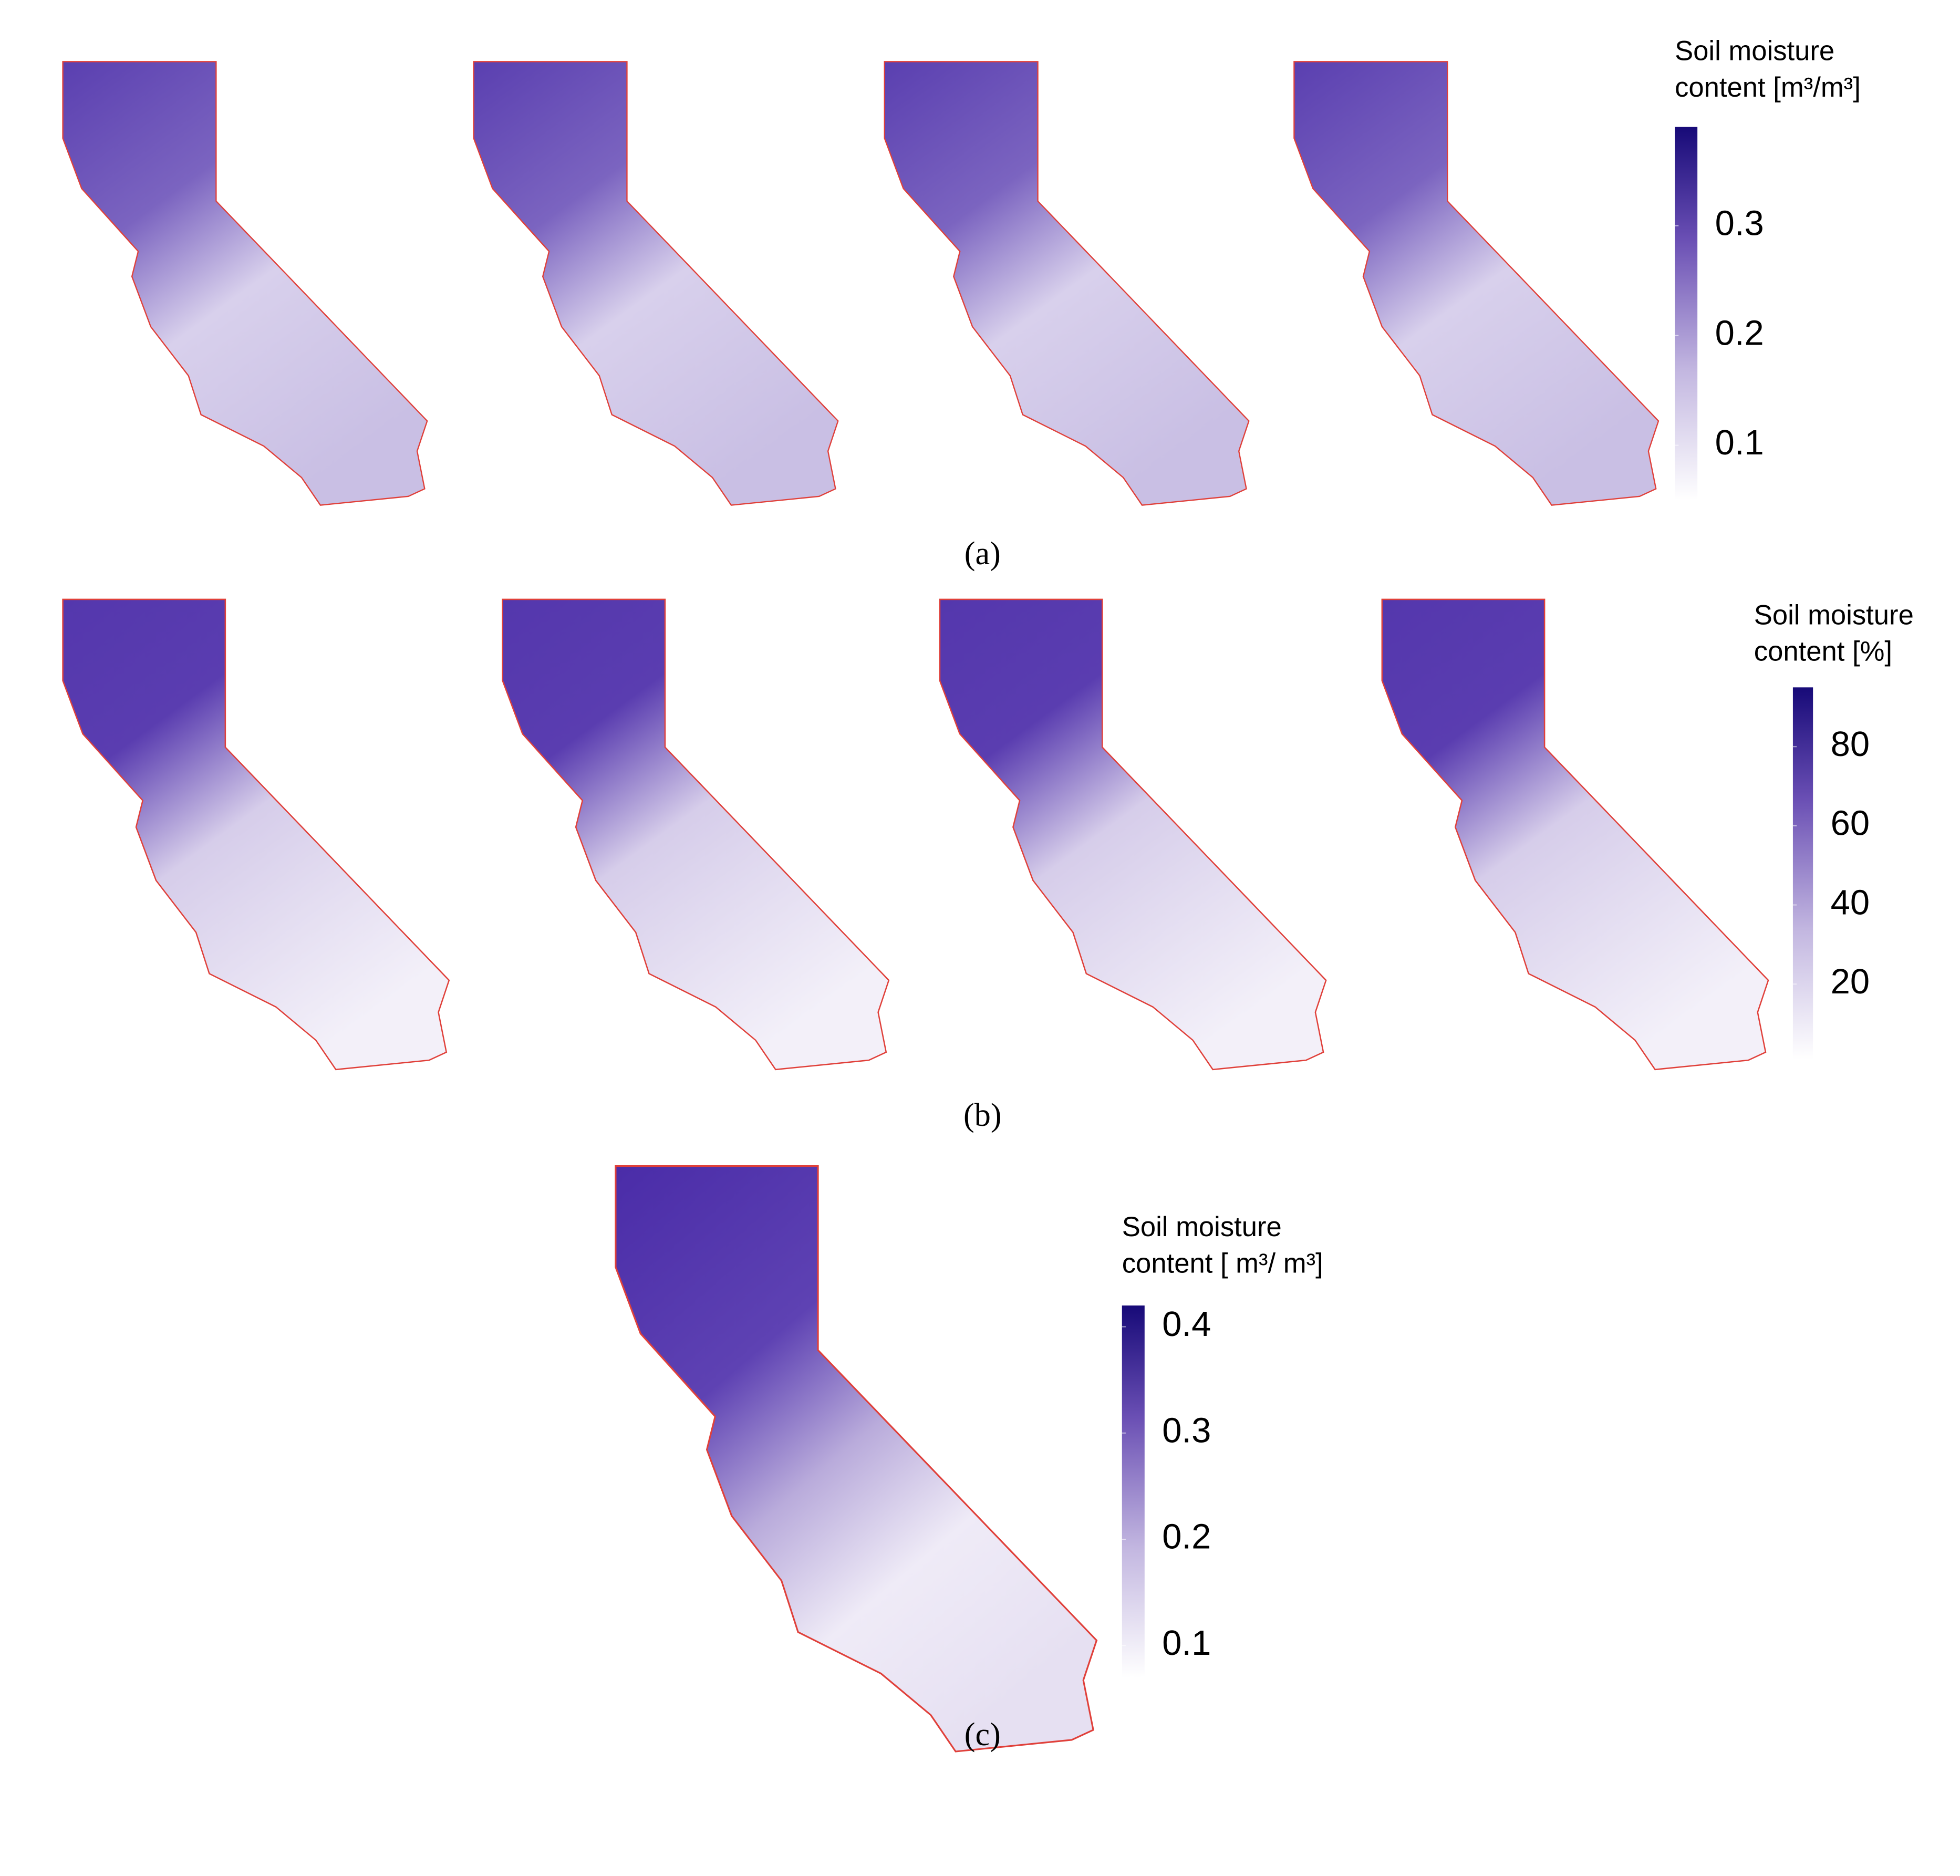 This screenshot has height=1876, width=1960. What do you see at coordinates (1850, 981) in the screenshot?
I see `tick-label: 20` at bounding box center [1850, 981].